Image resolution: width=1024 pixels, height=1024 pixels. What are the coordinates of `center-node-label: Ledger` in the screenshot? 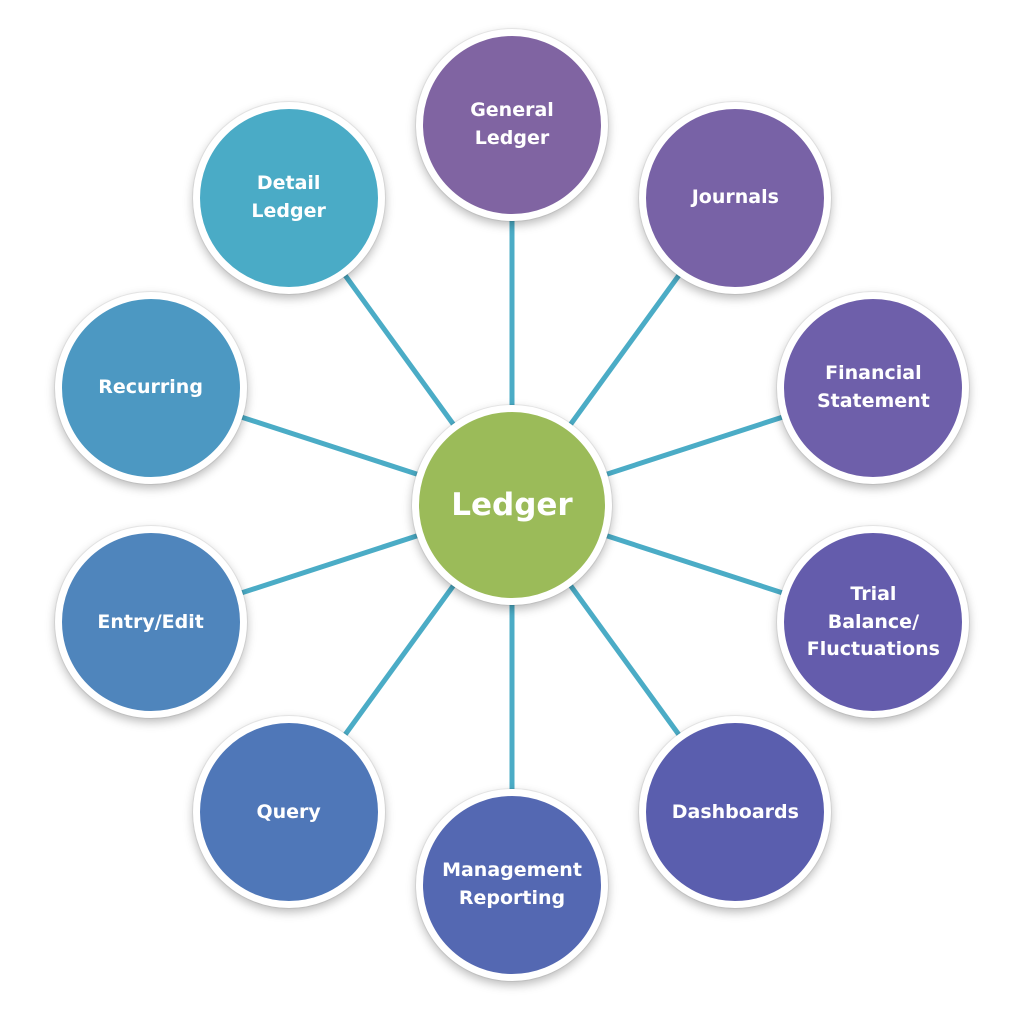 It's located at (512, 504).